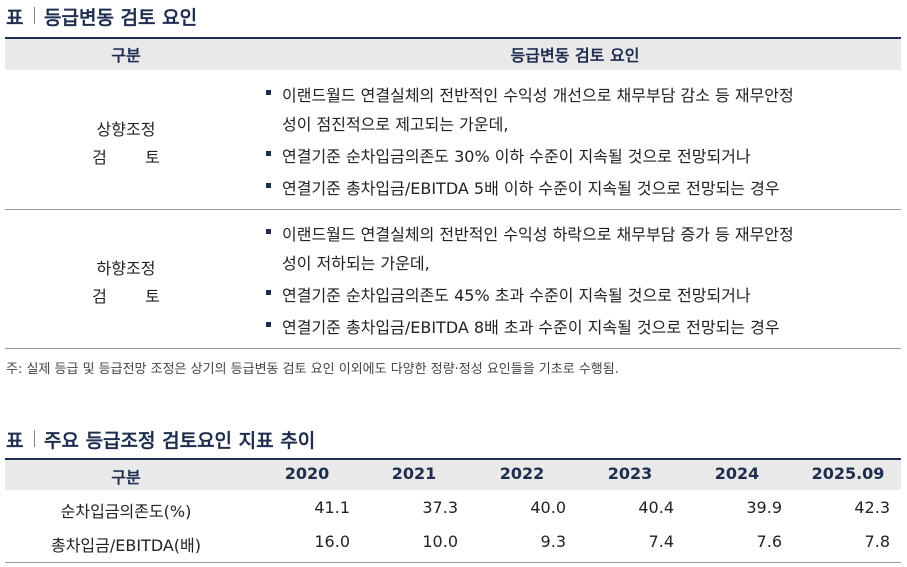 The width and height of the screenshot is (907, 567). Describe the element at coordinates (307, 473) in the screenshot. I see `header-cell: 2020` at that location.